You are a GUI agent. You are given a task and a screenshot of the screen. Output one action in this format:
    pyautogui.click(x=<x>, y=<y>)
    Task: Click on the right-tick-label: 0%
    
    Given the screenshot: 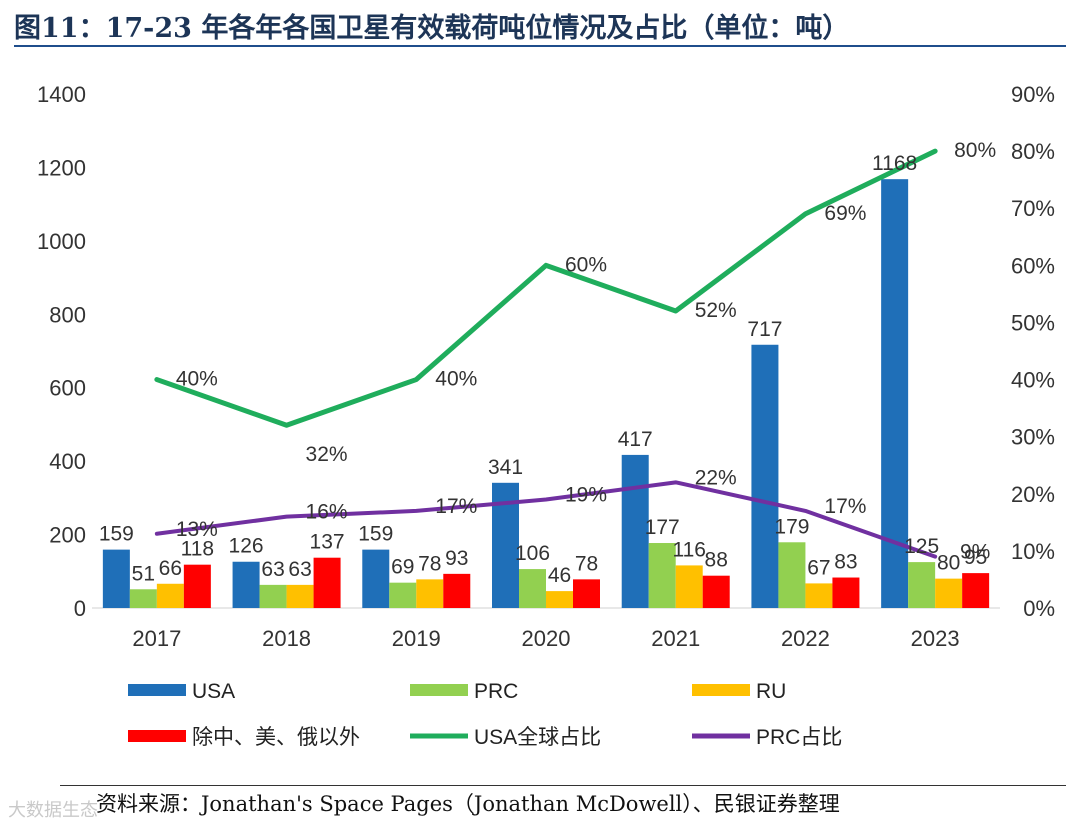 What is the action you would take?
    pyautogui.click(x=1039, y=608)
    